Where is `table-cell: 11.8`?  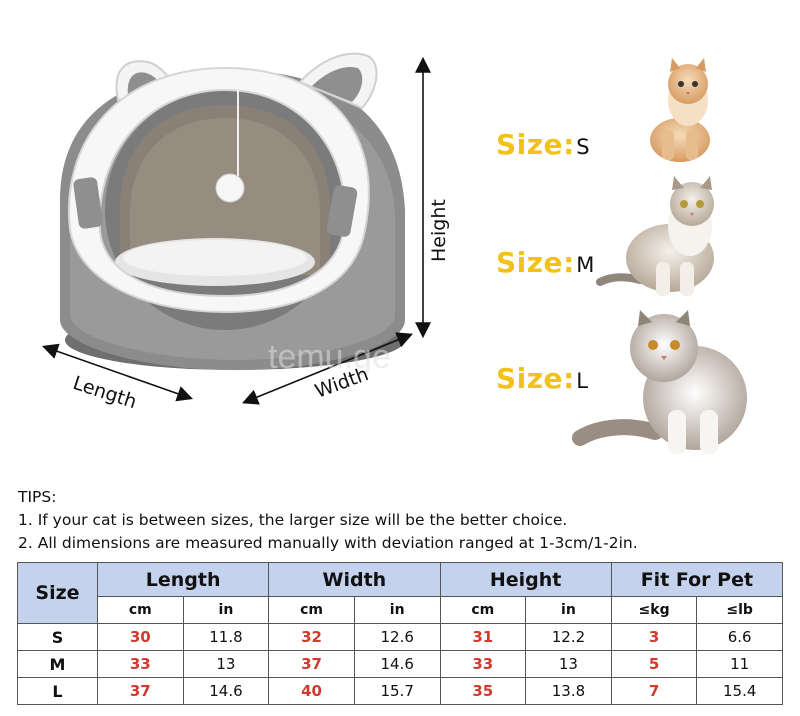 table-cell: 11.8 is located at coordinates (226, 637).